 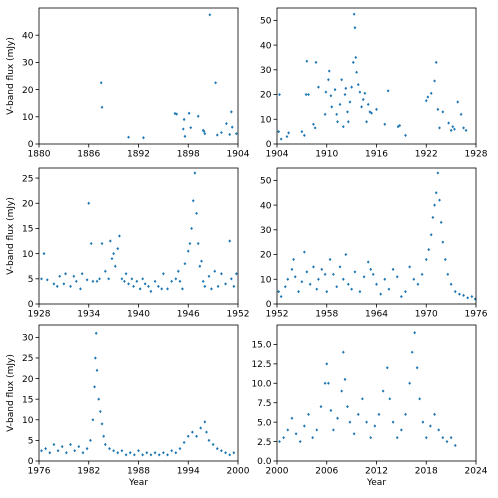 I want to click on y-tick-label: 10, so click(x=28, y=255).